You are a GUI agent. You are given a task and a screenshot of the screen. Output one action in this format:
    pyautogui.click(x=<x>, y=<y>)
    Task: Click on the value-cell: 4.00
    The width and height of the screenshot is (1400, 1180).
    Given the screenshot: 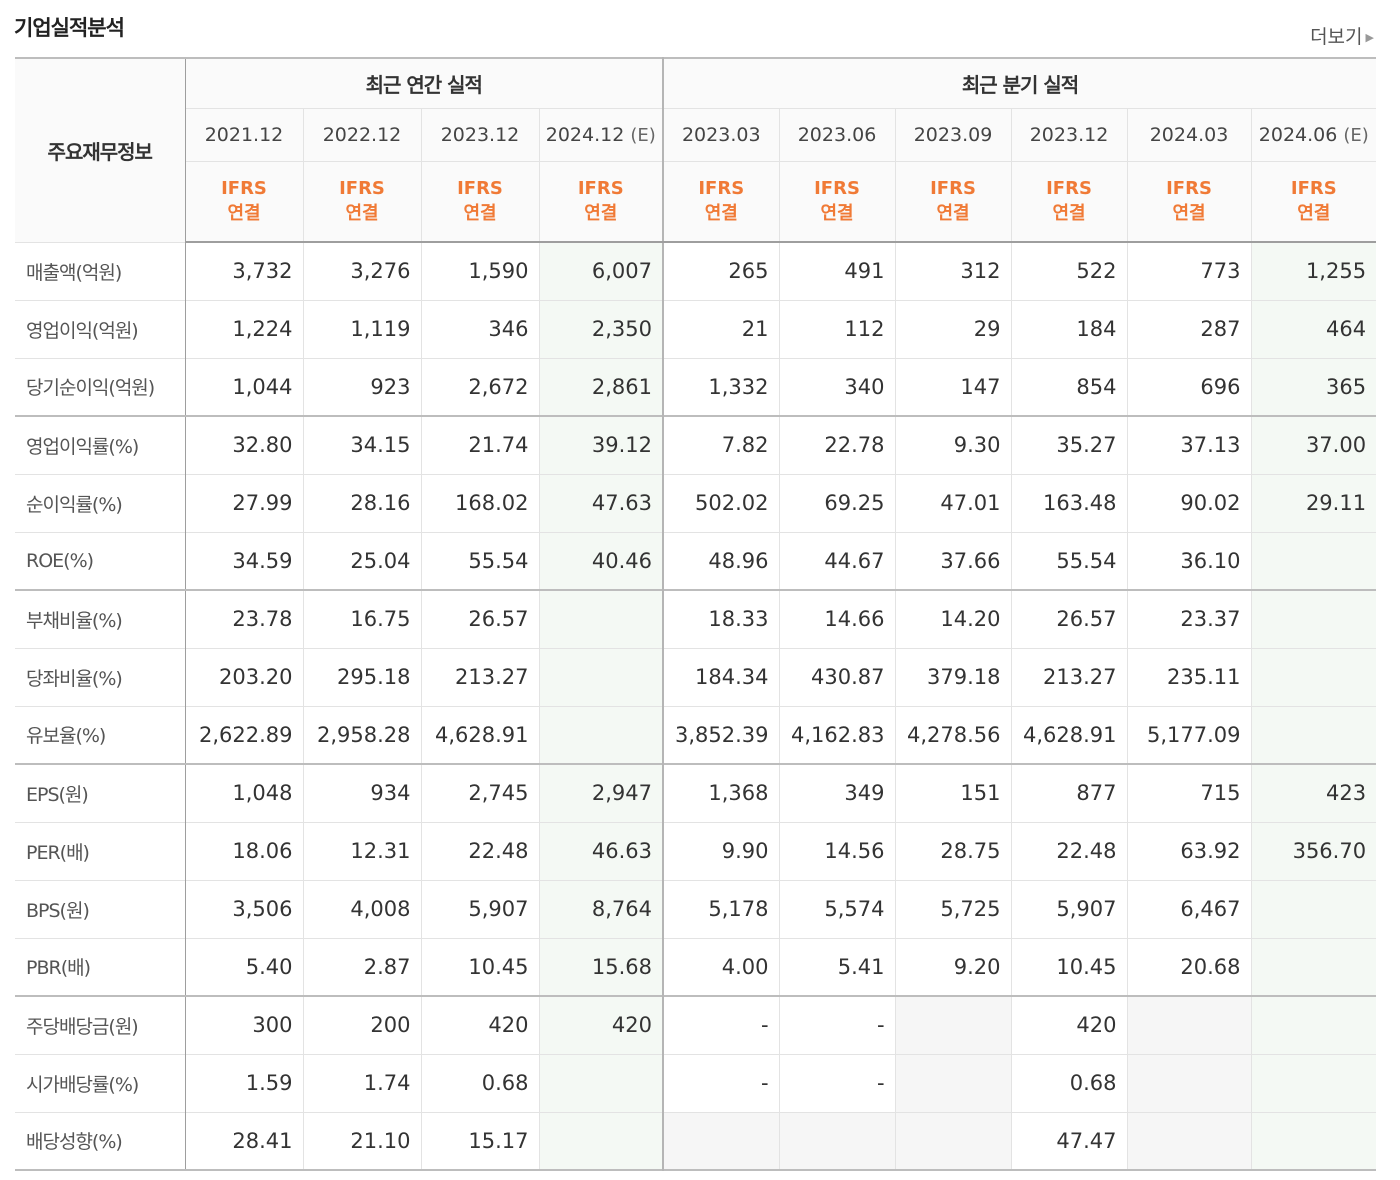 What is the action you would take?
    pyautogui.click(x=721, y=966)
    